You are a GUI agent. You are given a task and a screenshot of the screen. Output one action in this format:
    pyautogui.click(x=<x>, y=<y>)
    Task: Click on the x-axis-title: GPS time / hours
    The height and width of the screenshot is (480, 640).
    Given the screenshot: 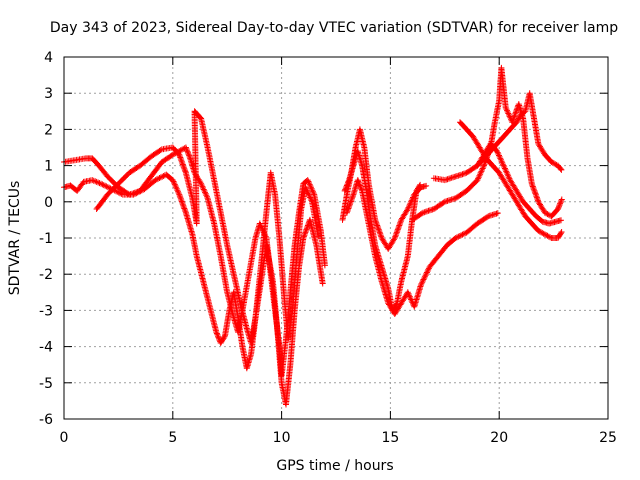 What is the action you would take?
    pyautogui.click(x=334, y=466)
    